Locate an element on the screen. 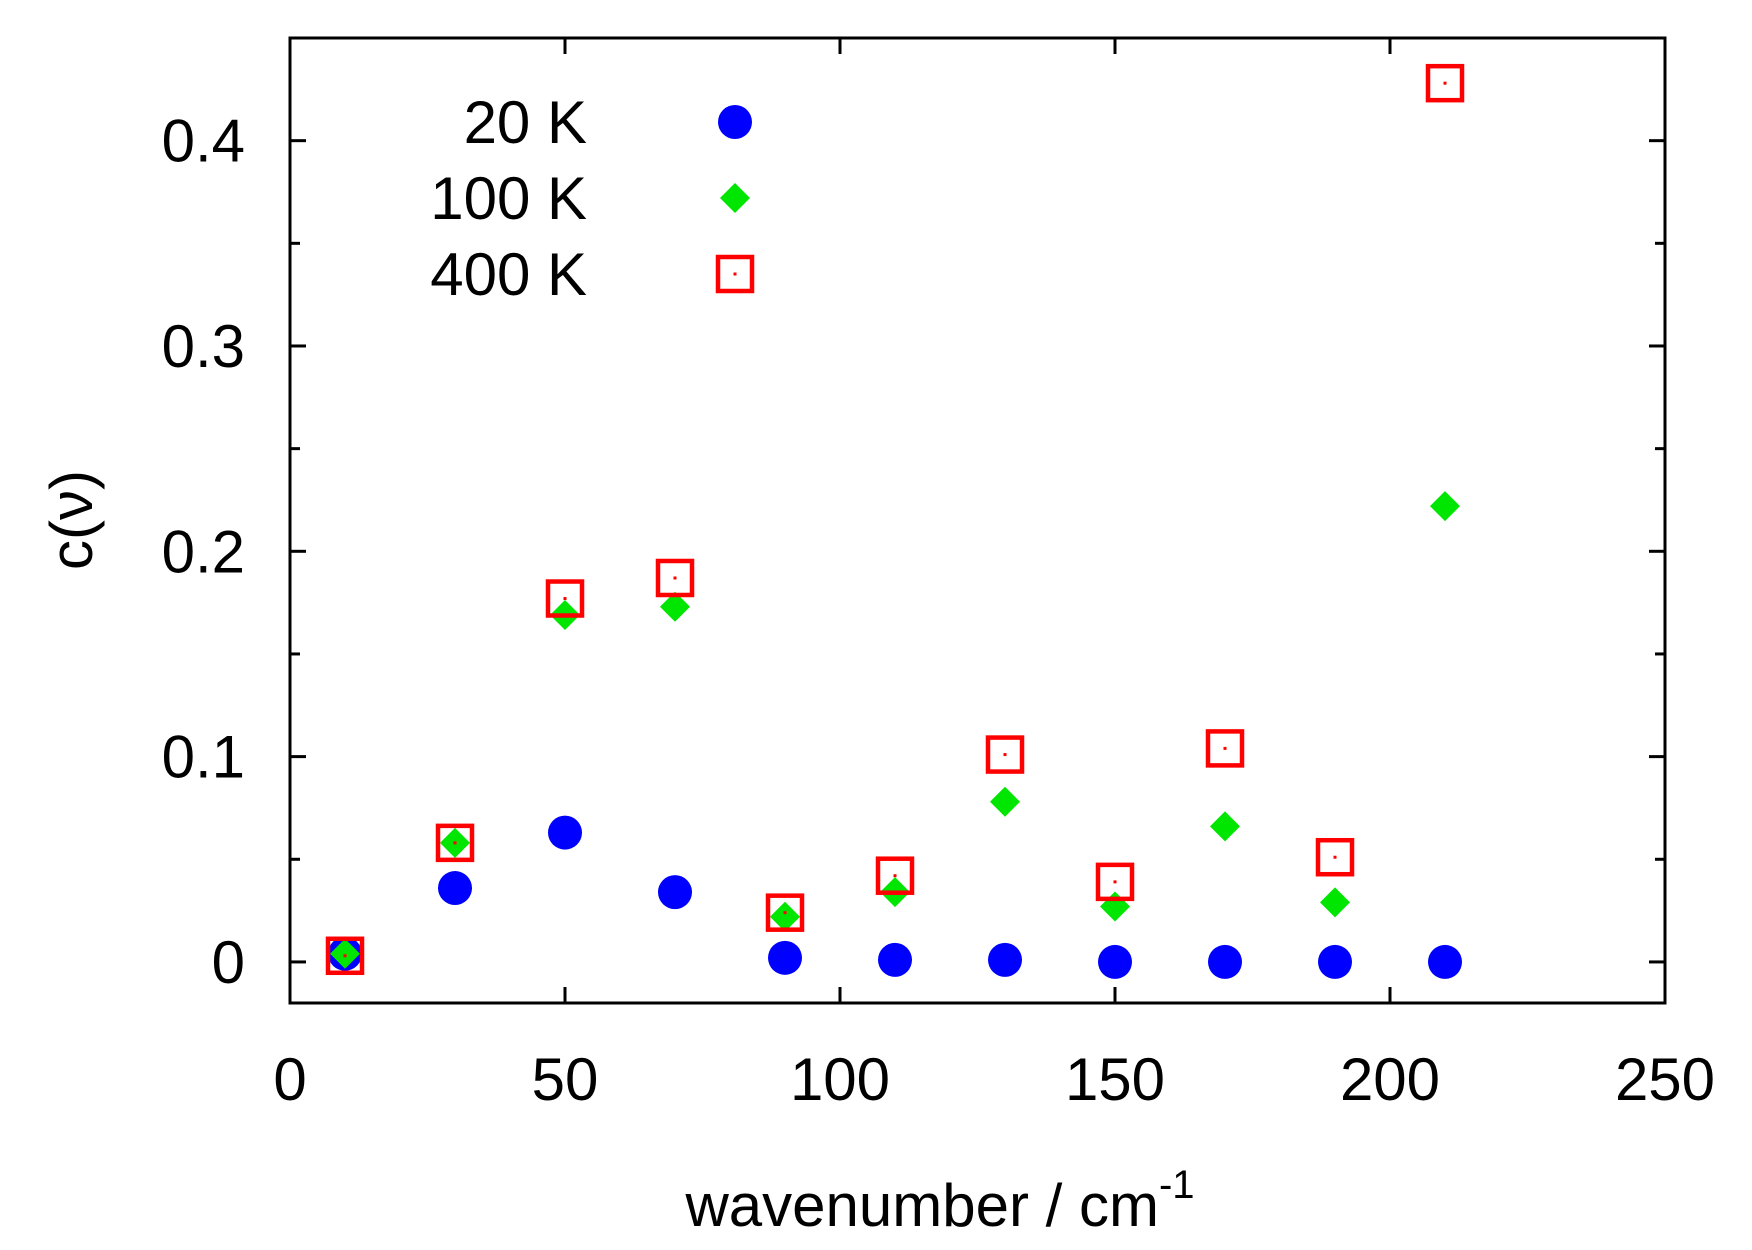 The image size is (1752, 1250). y-tick-label: 0.1 is located at coordinates (203, 757).